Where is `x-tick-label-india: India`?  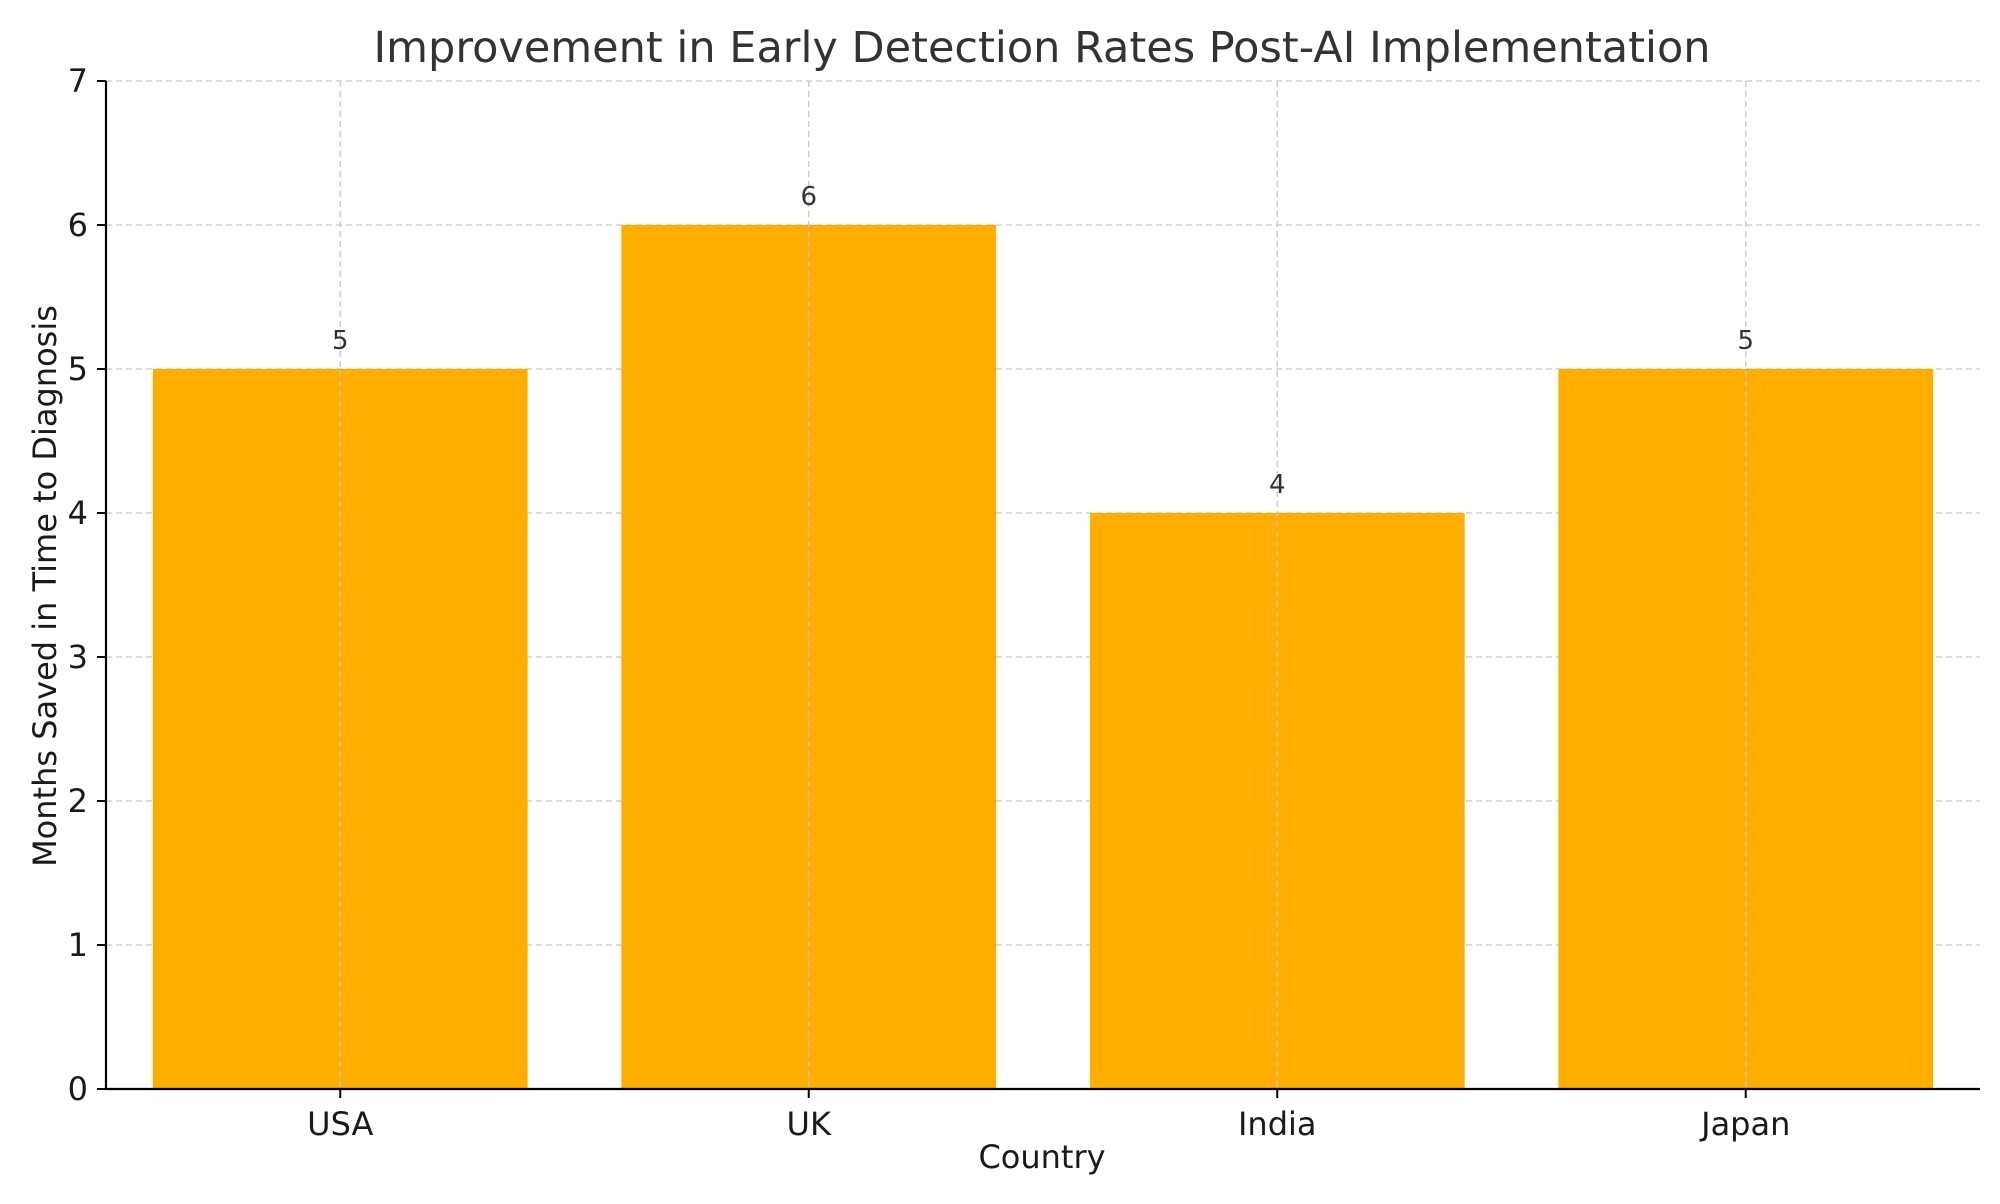
x-tick-label-india: India is located at coordinates (1277, 1124).